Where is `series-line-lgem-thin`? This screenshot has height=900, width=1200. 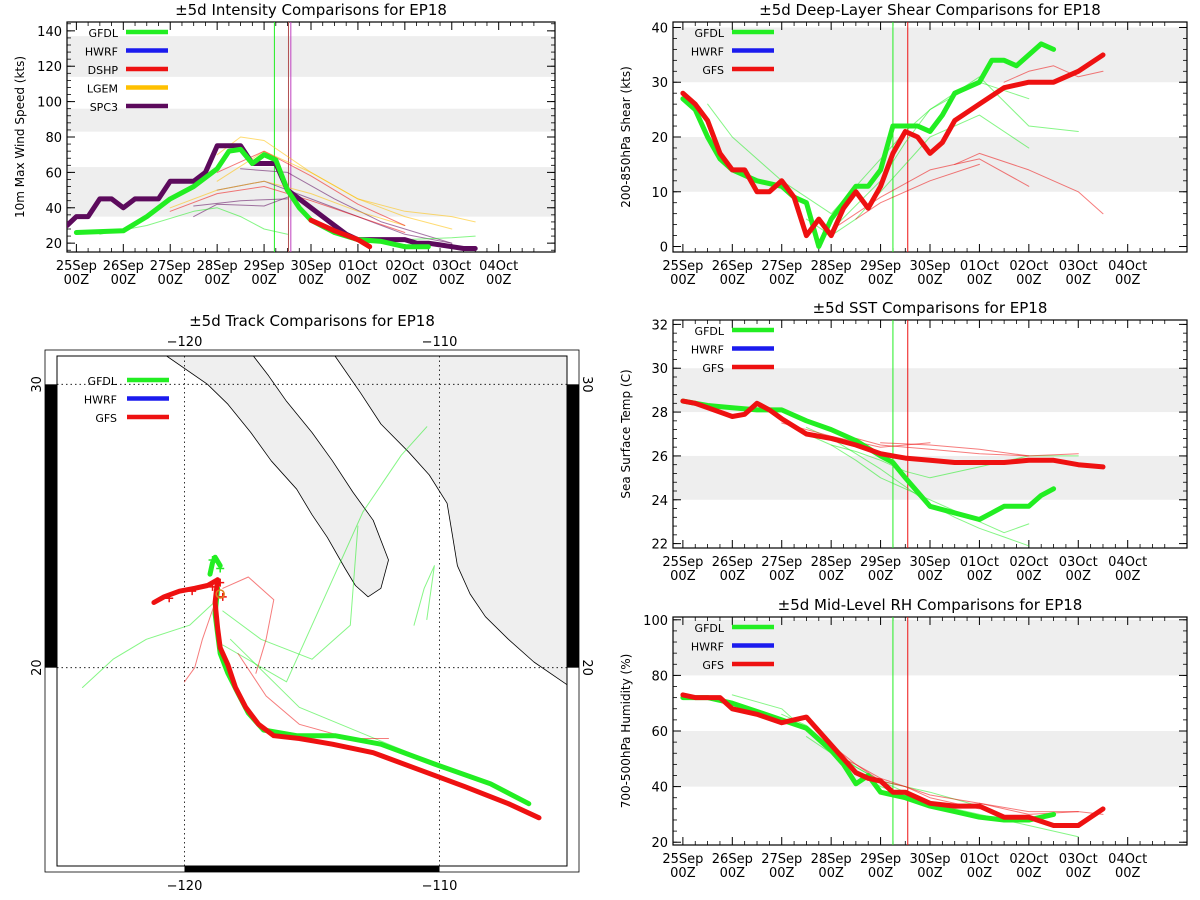
series-line-lgem-thin is located at coordinates (334, 190).